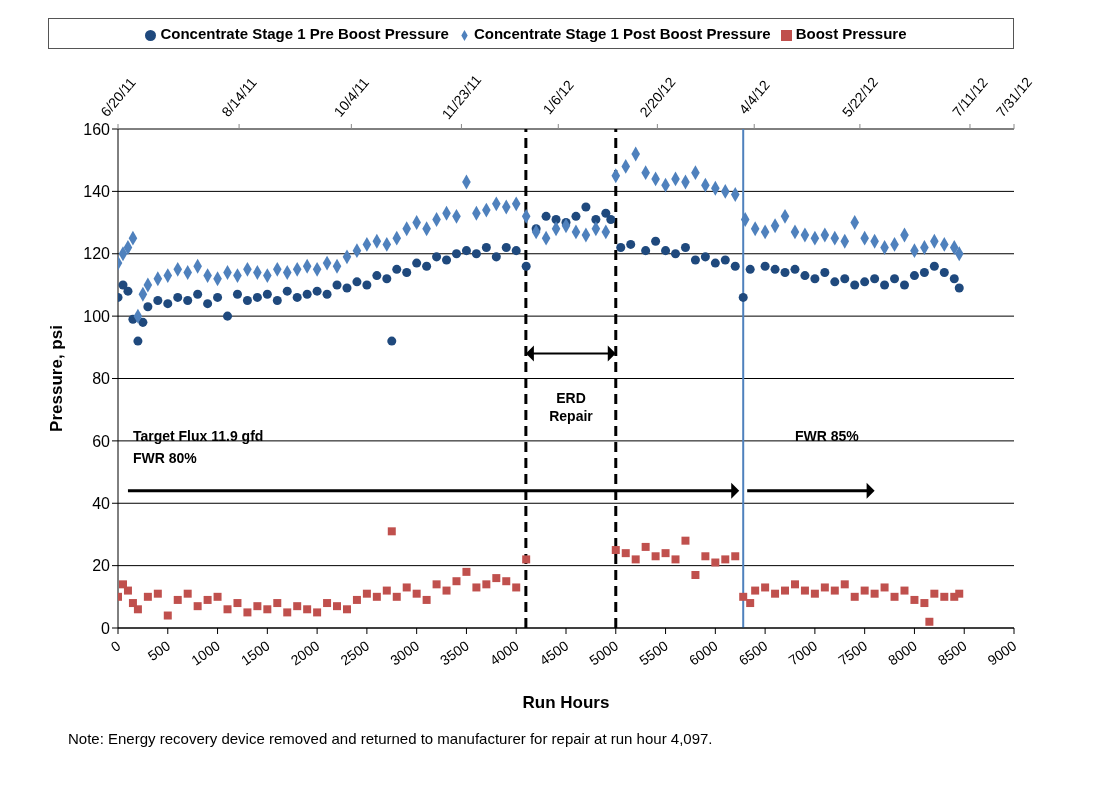 The height and width of the screenshot is (806, 1102). Describe the element at coordinates (554, 653) in the screenshot. I see `x-tick-label: 4500` at that location.